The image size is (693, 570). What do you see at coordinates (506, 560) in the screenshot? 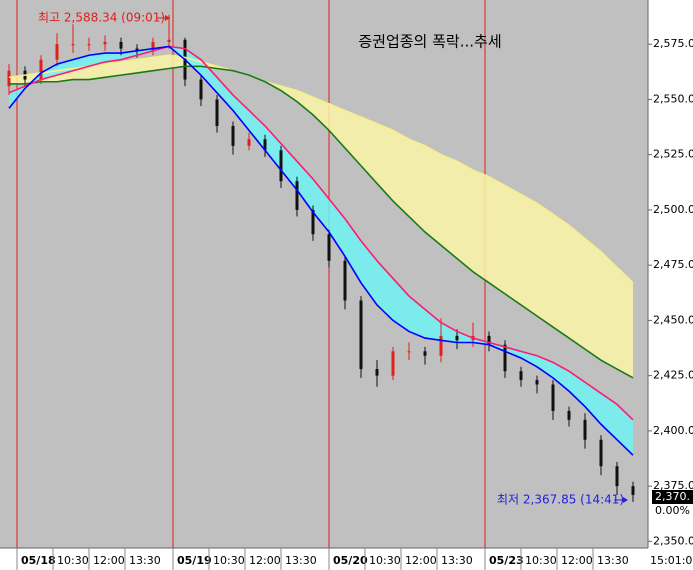
I see `x-tick-label: 05/23` at bounding box center [506, 560].